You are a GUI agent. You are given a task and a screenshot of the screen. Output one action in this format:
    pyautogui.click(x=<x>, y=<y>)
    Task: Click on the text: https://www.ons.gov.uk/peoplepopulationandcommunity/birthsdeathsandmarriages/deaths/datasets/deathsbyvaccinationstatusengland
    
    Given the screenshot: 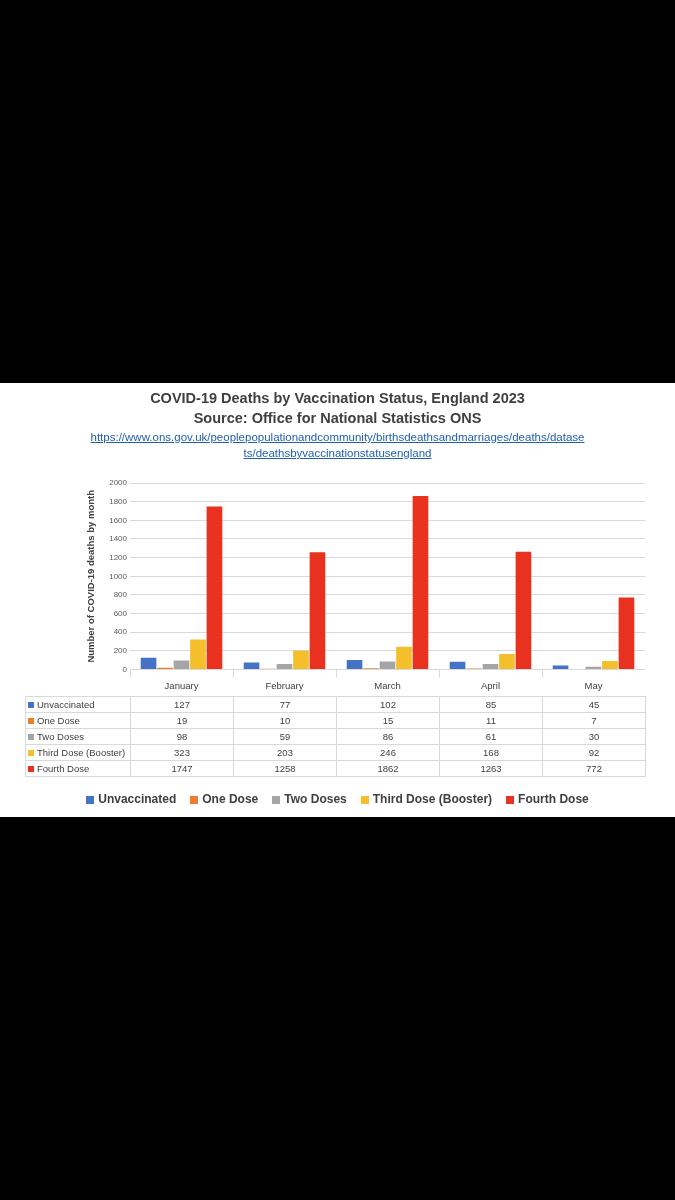 What is the action you would take?
    pyautogui.click(x=337, y=445)
    